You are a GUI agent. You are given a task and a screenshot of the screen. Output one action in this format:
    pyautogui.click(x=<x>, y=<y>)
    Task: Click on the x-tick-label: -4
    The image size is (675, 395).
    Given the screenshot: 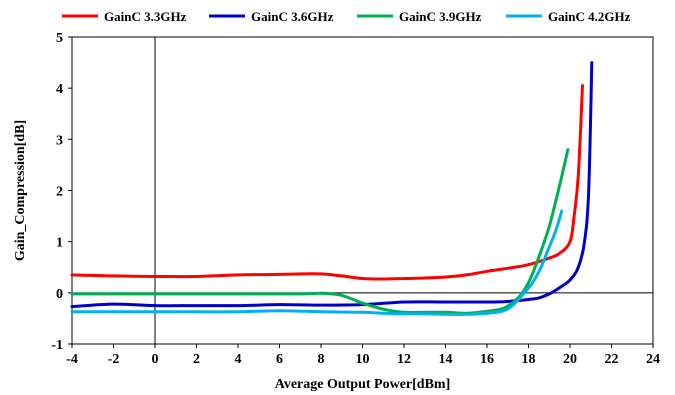 What is the action you would take?
    pyautogui.click(x=72, y=359)
    